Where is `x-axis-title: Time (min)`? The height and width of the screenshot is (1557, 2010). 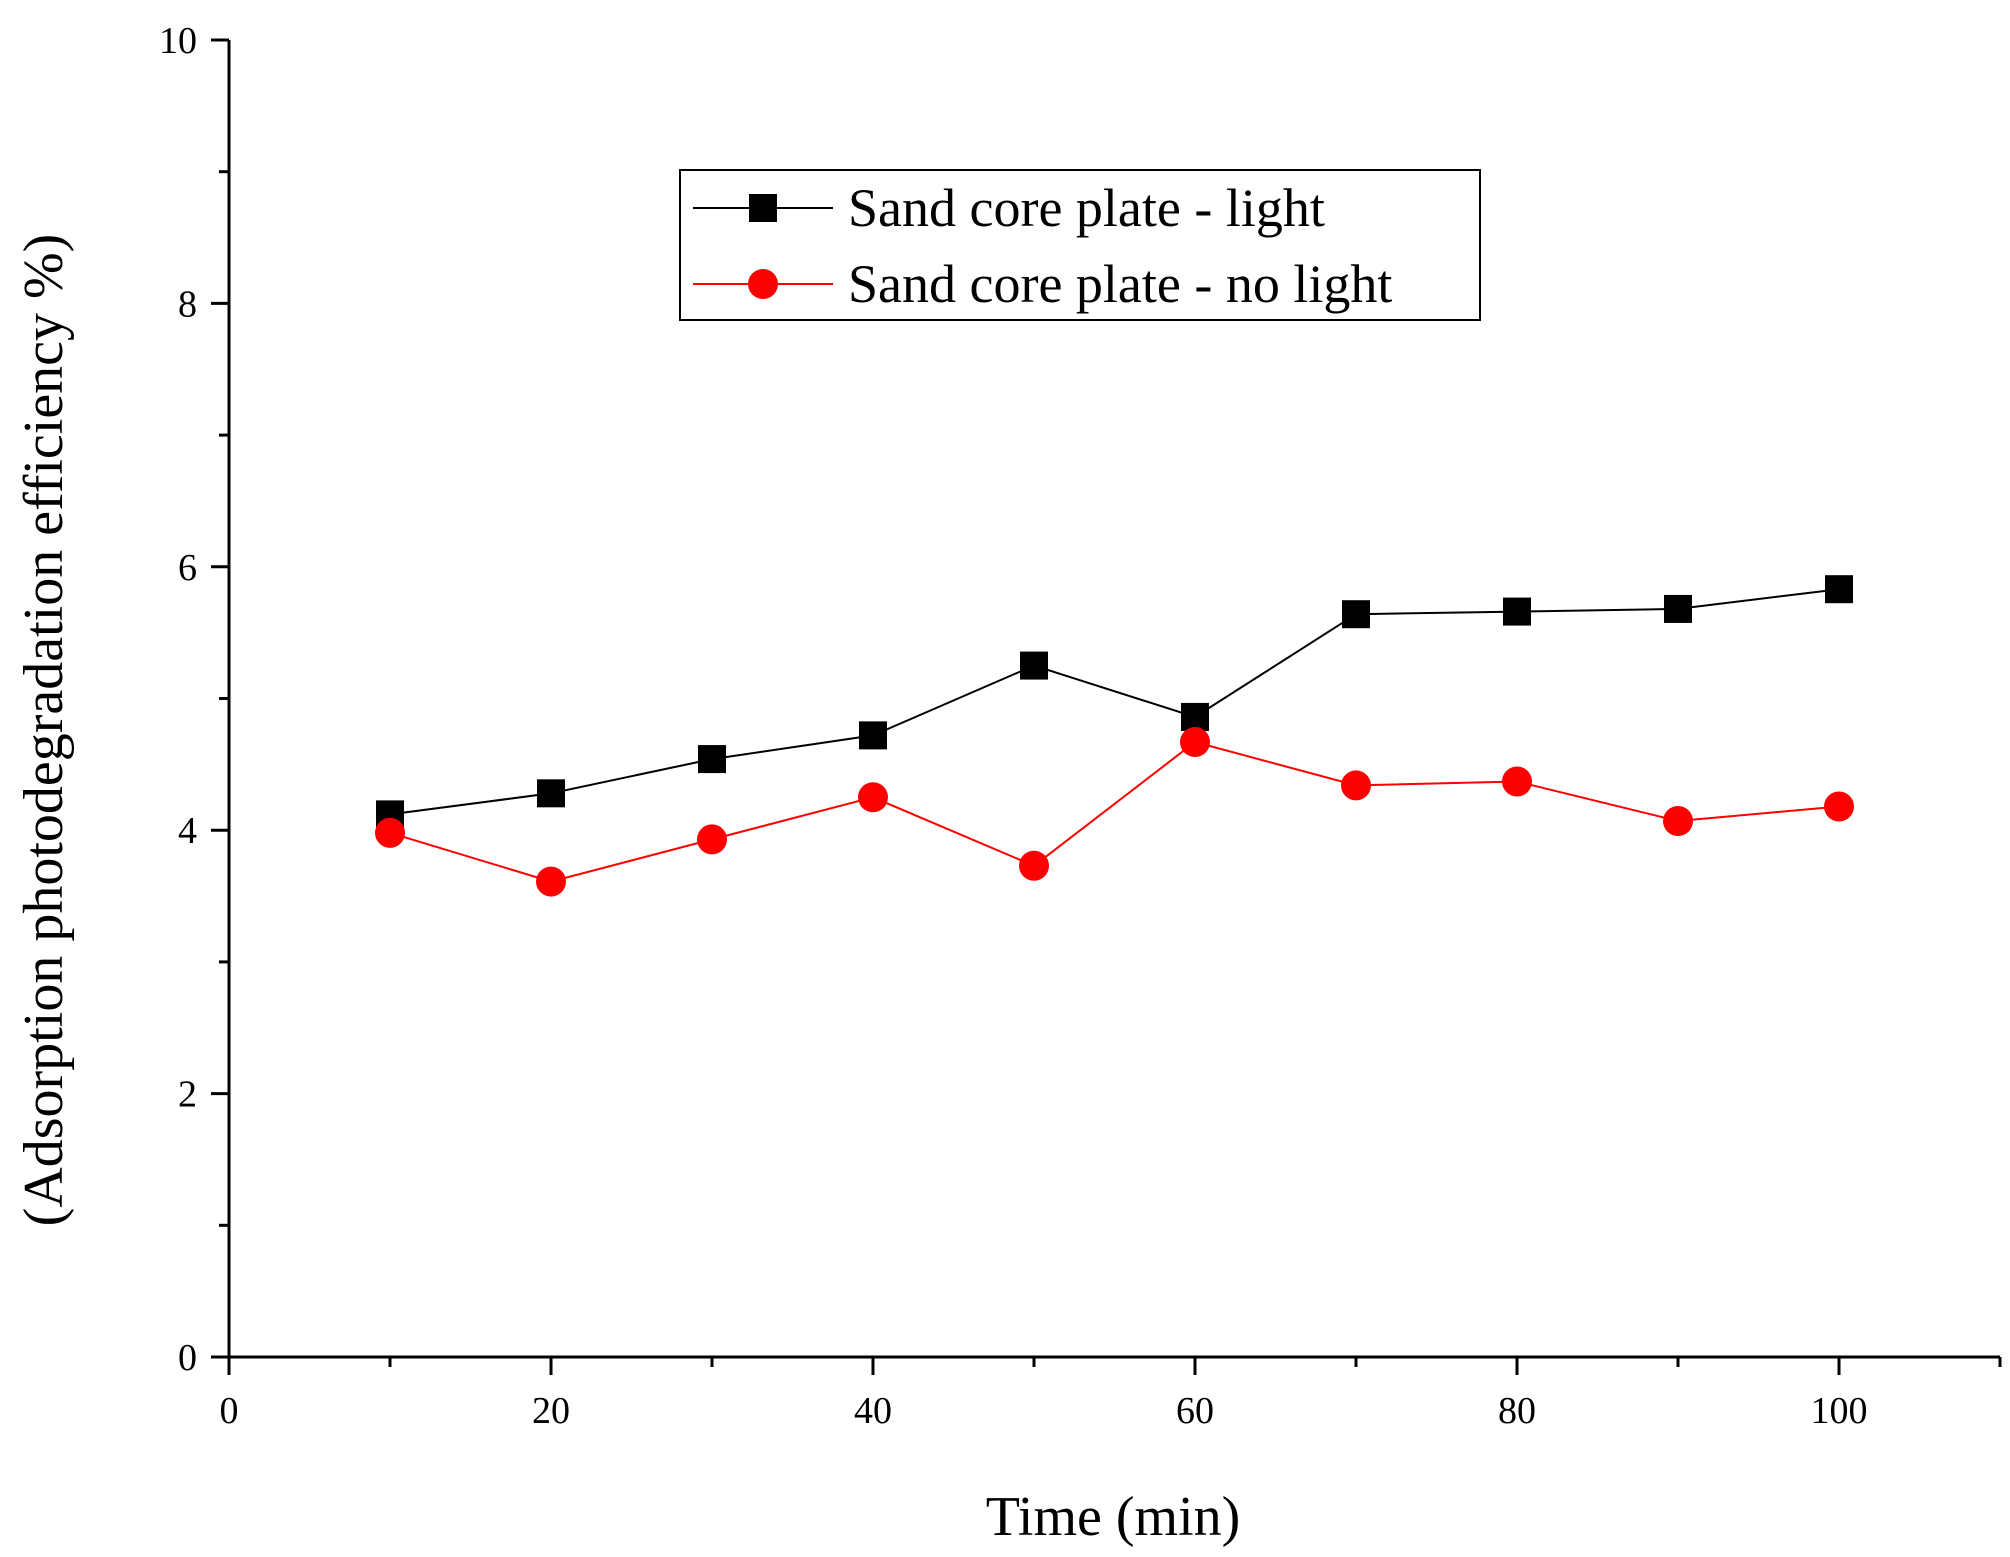 x-axis-title: Time (min) is located at coordinates (1113, 1517).